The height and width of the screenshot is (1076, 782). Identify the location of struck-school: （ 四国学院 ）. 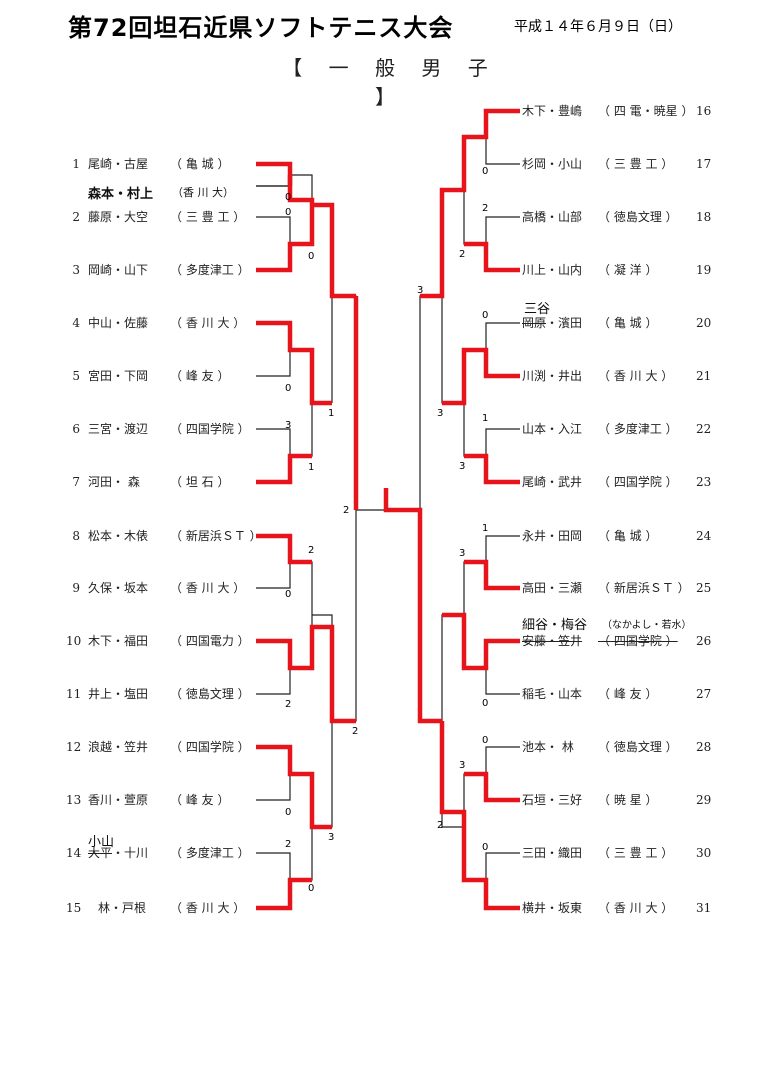
(638, 641).